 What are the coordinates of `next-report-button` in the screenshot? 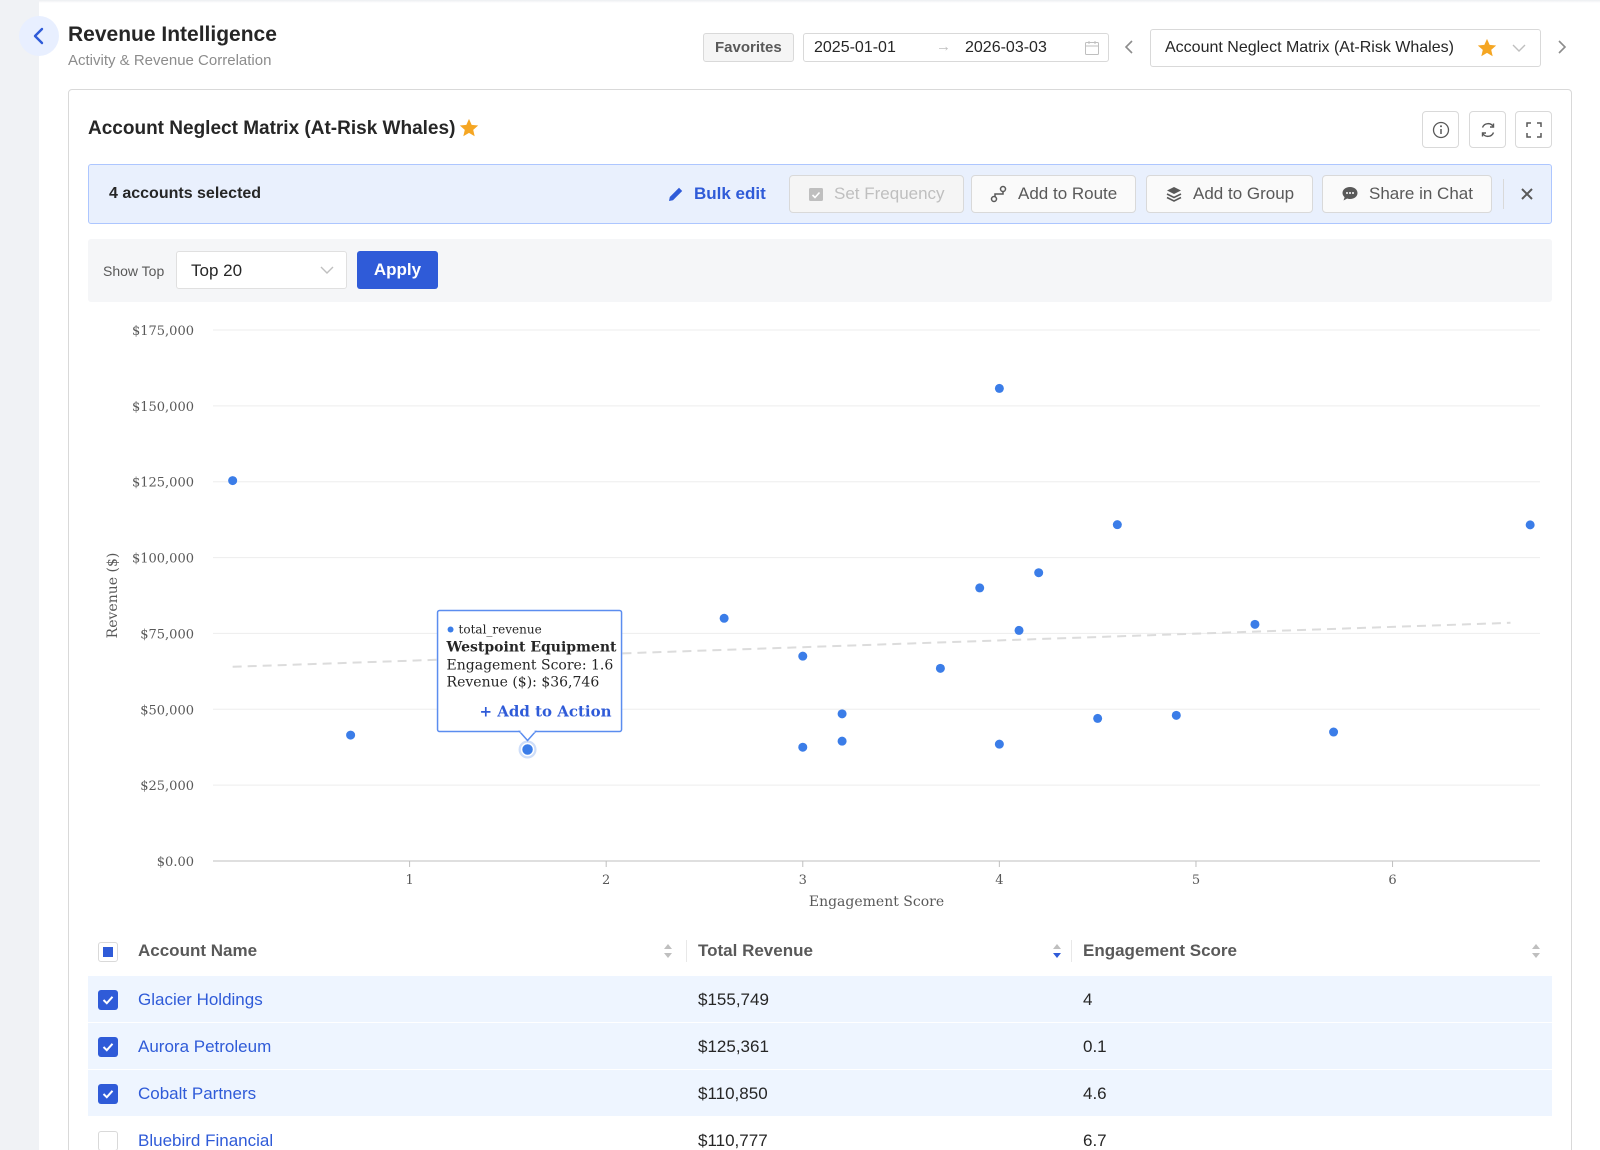 It's located at (1562, 47).